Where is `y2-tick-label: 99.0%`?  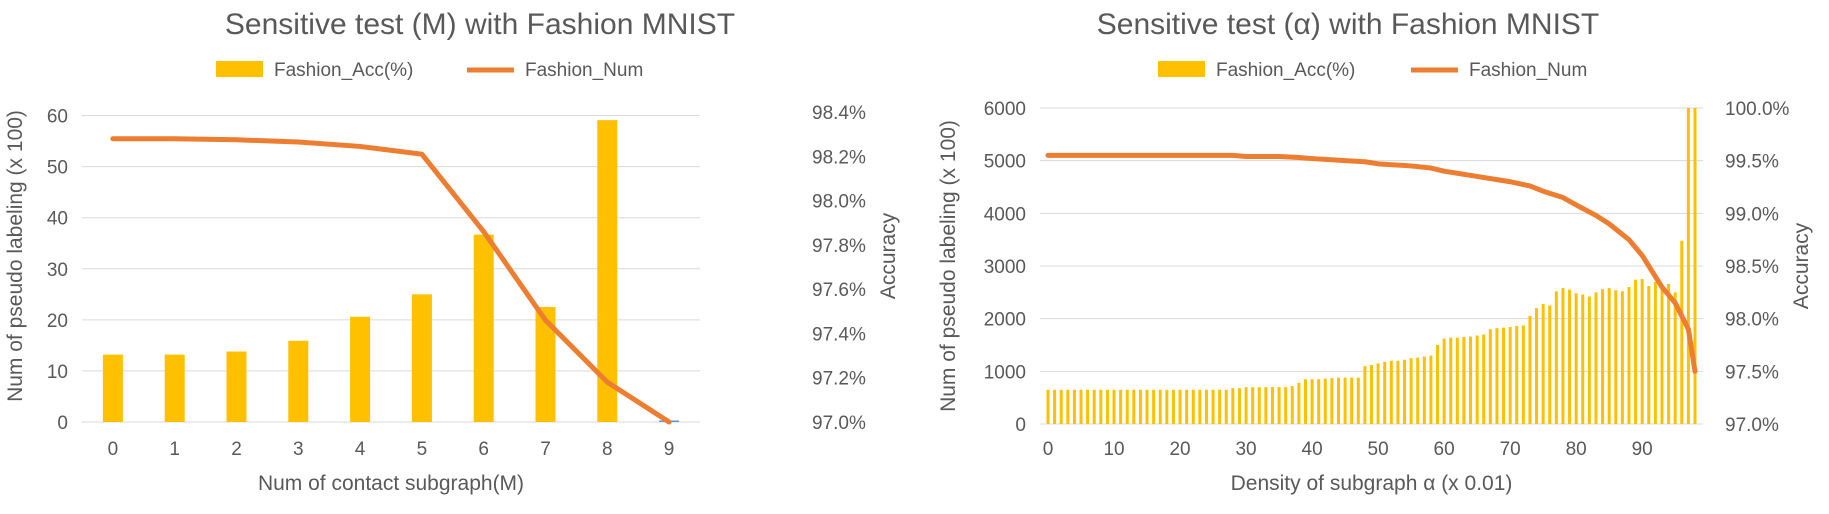 y2-tick-label: 99.0% is located at coordinates (1752, 214).